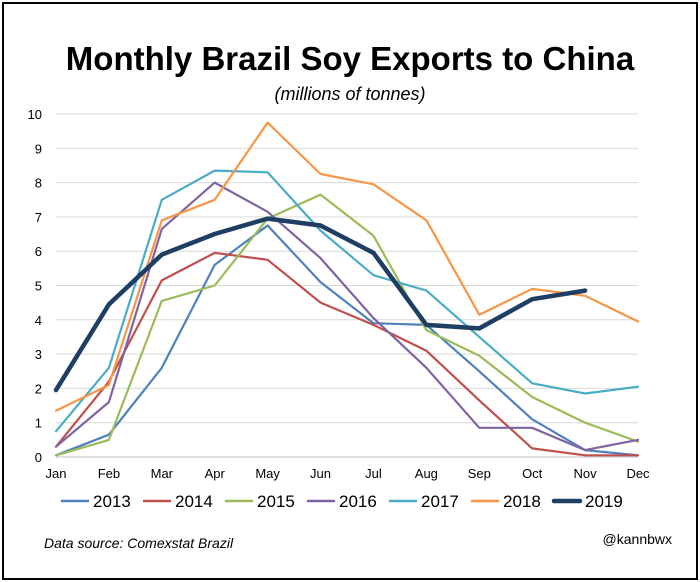 Image resolution: width=700 pixels, height=582 pixels. I want to click on author-credit: @kannbwx, so click(637, 539).